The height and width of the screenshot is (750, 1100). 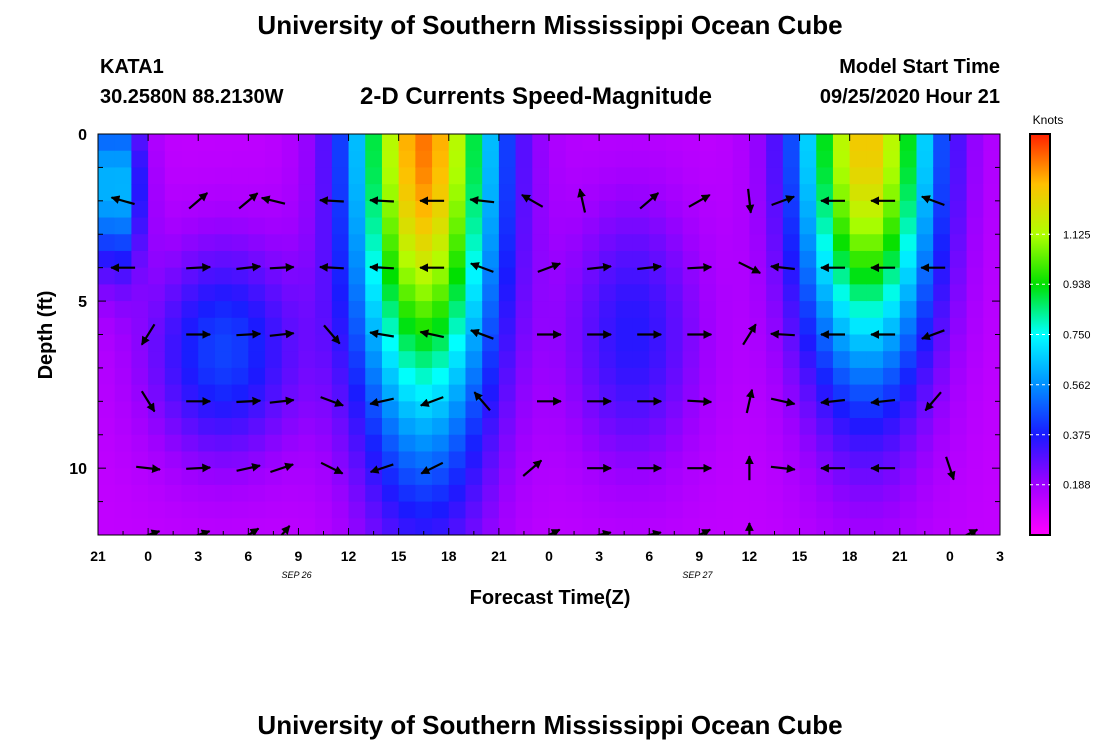 I want to click on y-tick-label: 10, so click(x=78, y=469).